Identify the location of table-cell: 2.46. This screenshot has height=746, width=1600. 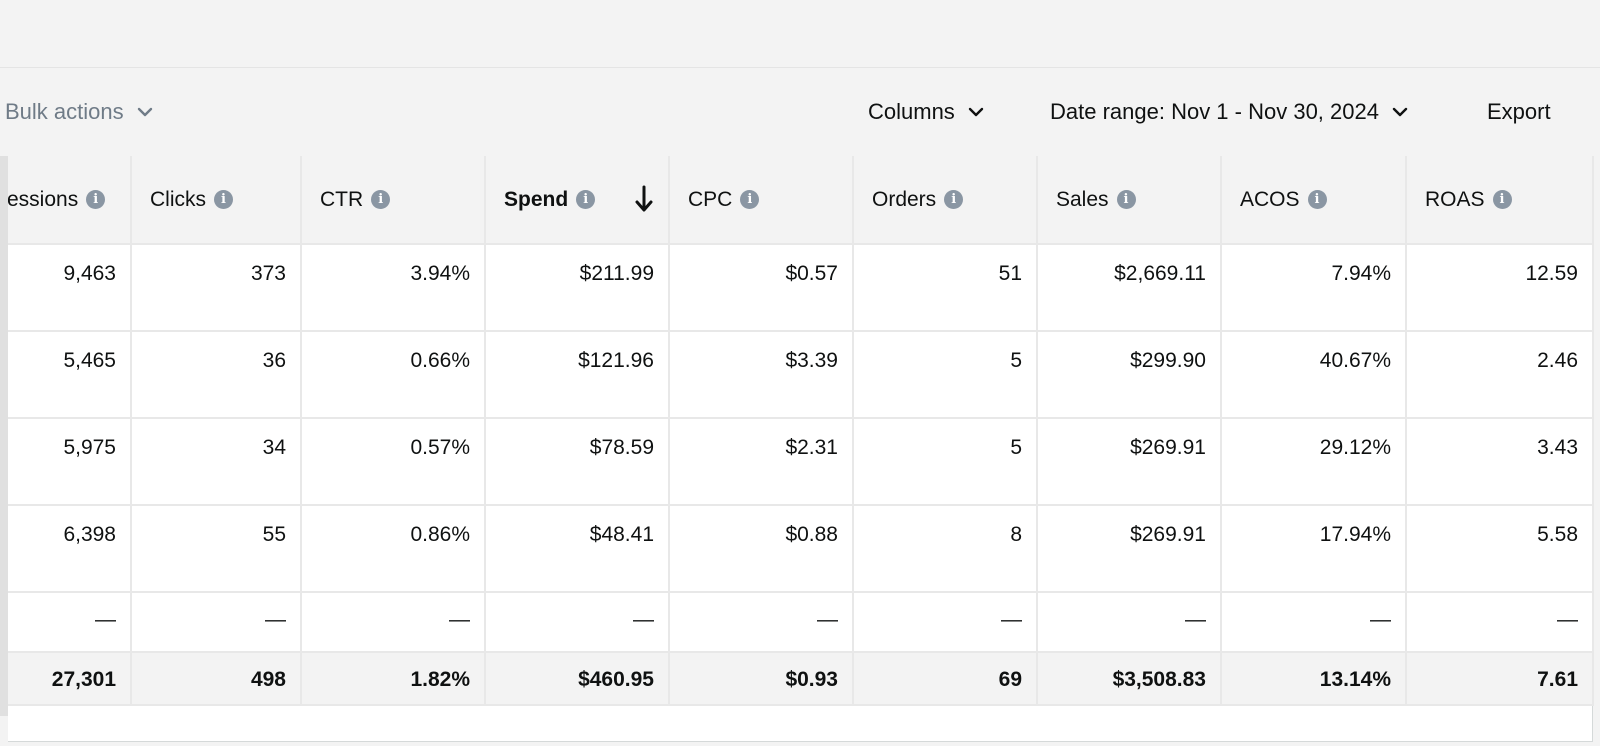
(1500, 375).